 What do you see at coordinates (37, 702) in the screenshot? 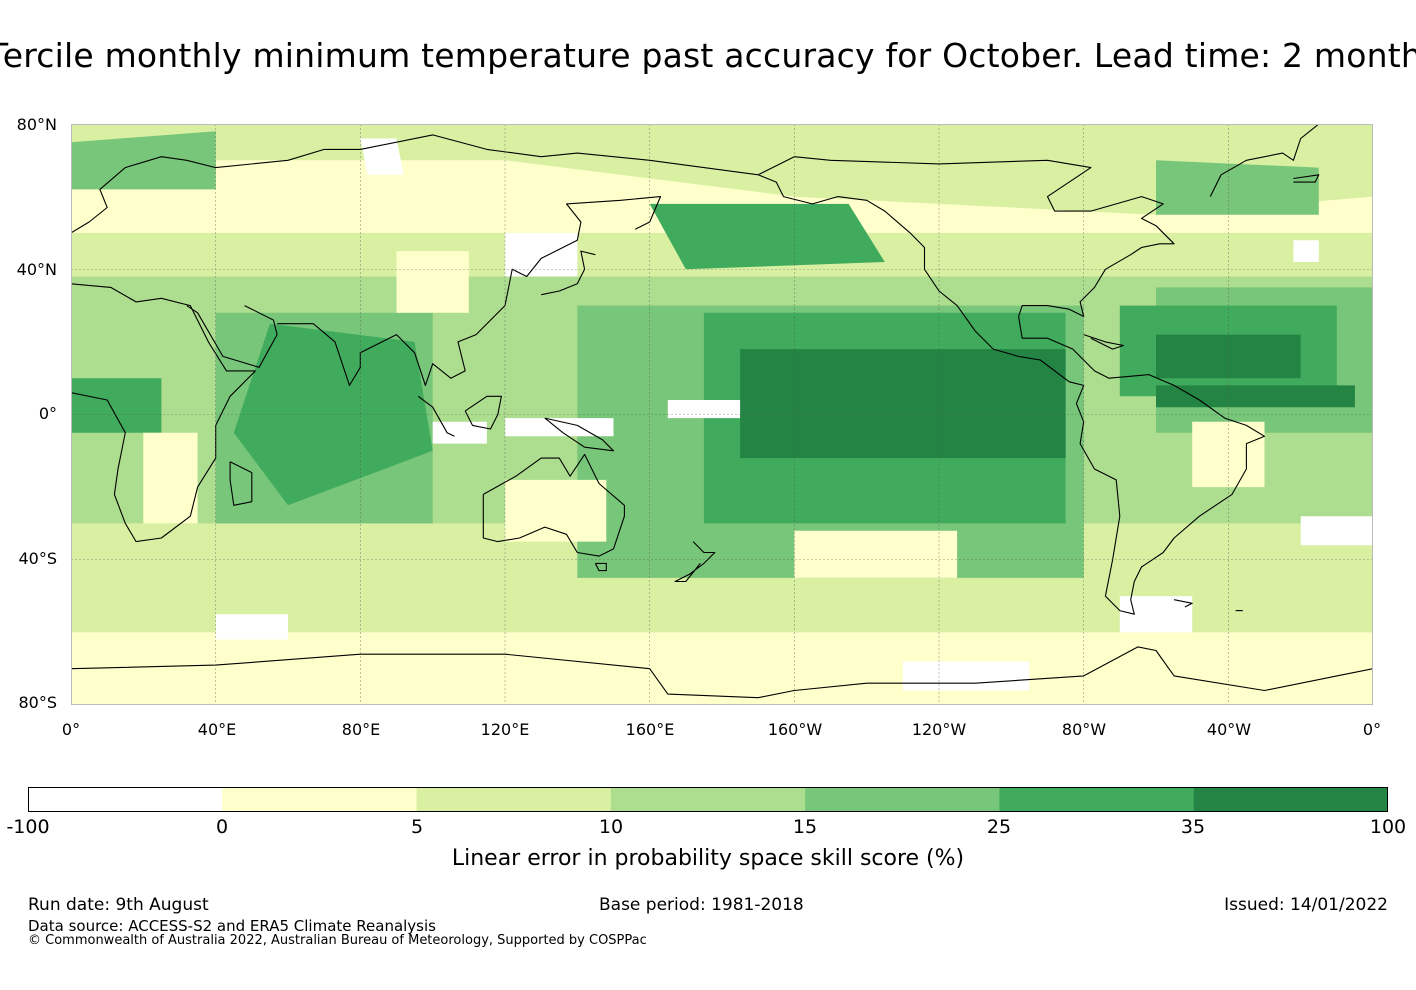
I see `lat-label-80s: 80°S` at bounding box center [37, 702].